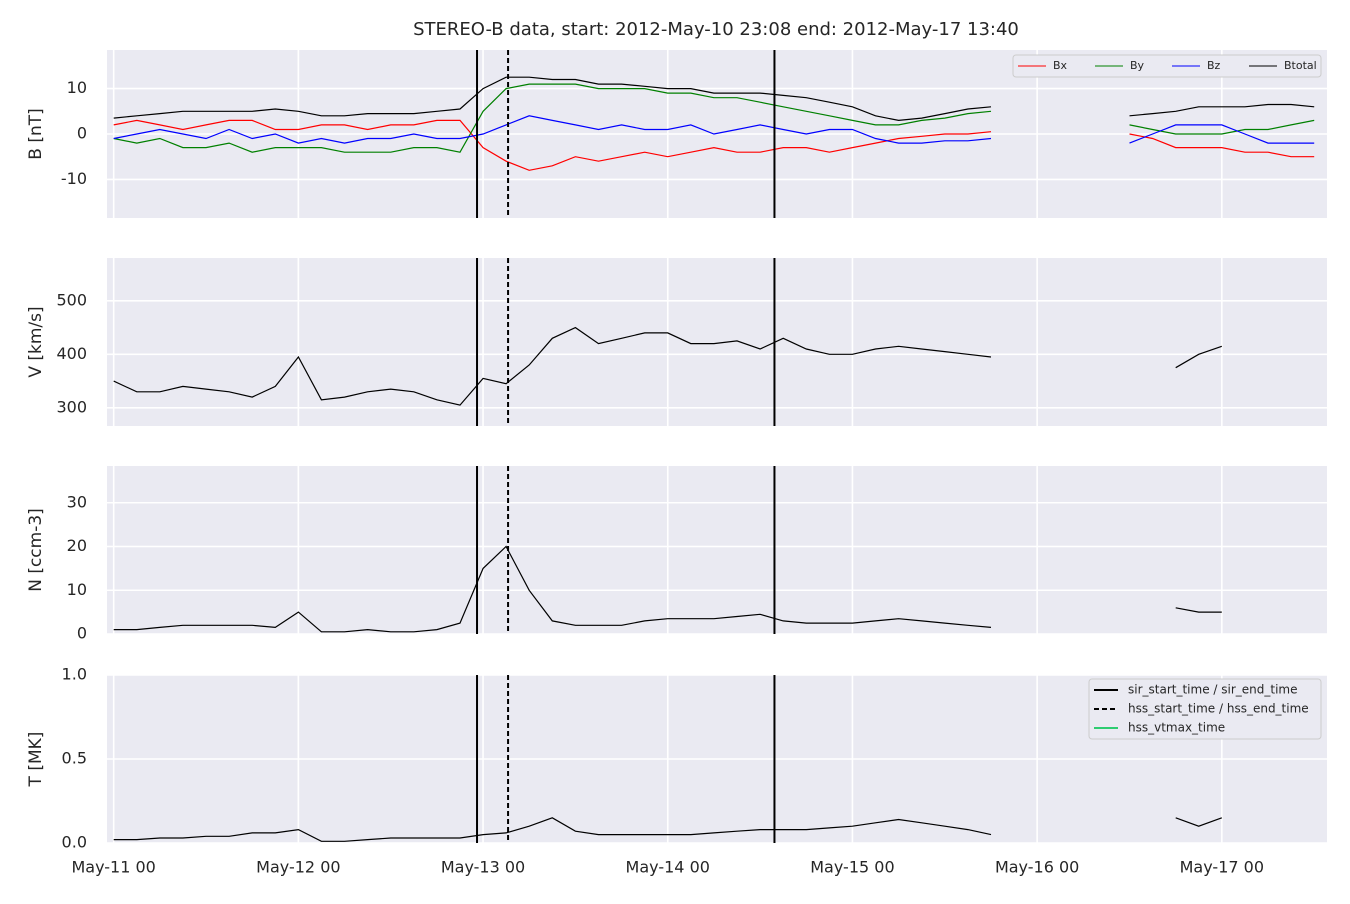  Describe the element at coordinates (36, 341) in the screenshot. I see `y-axis-label: V [km/s]` at that location.